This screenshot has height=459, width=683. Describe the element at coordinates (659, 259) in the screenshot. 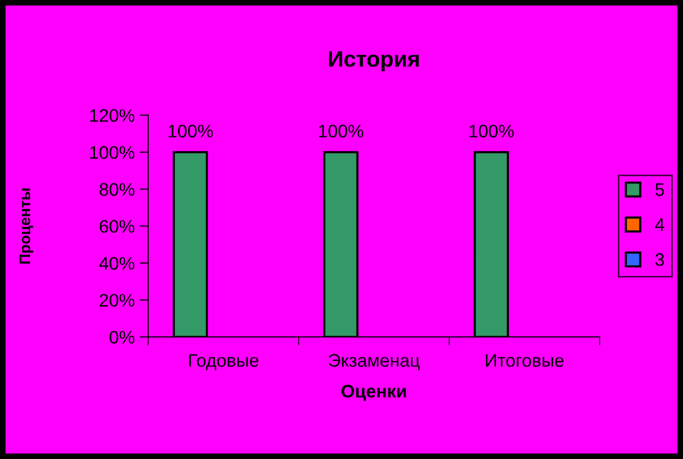

I see `legend-label: 3` at that location.